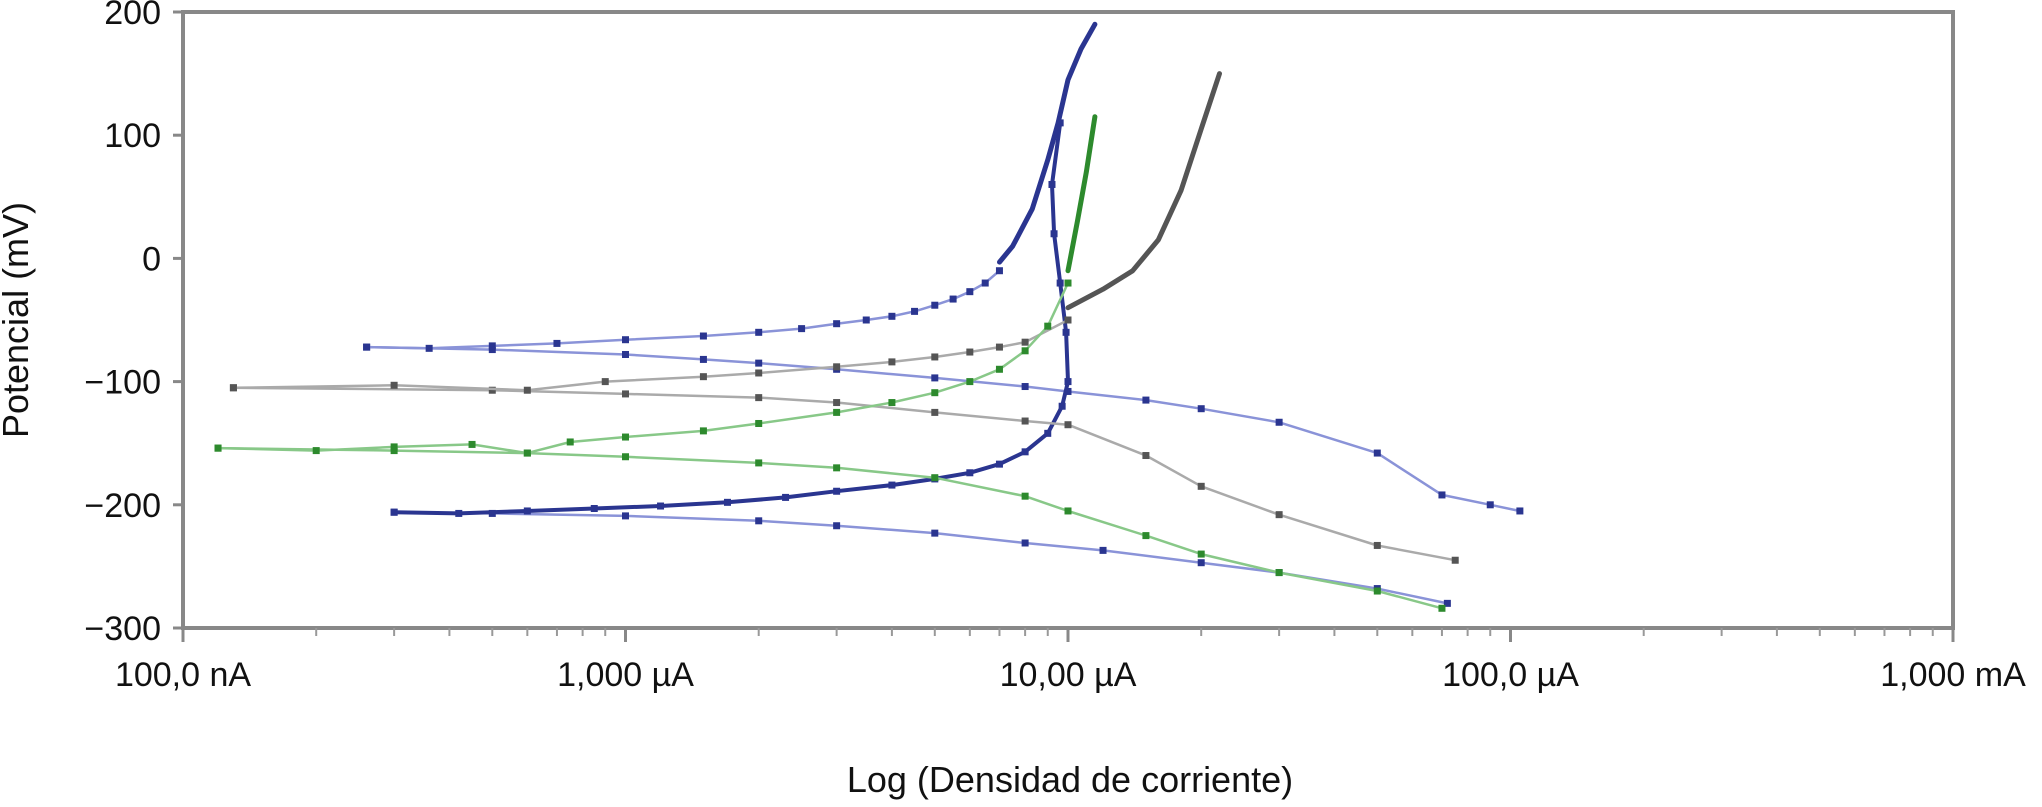  What do you see at coordinates (18, 320) in the screenshot?
I see `y-axis-title: Potencial (mV)` at bounding box center [18, 320].